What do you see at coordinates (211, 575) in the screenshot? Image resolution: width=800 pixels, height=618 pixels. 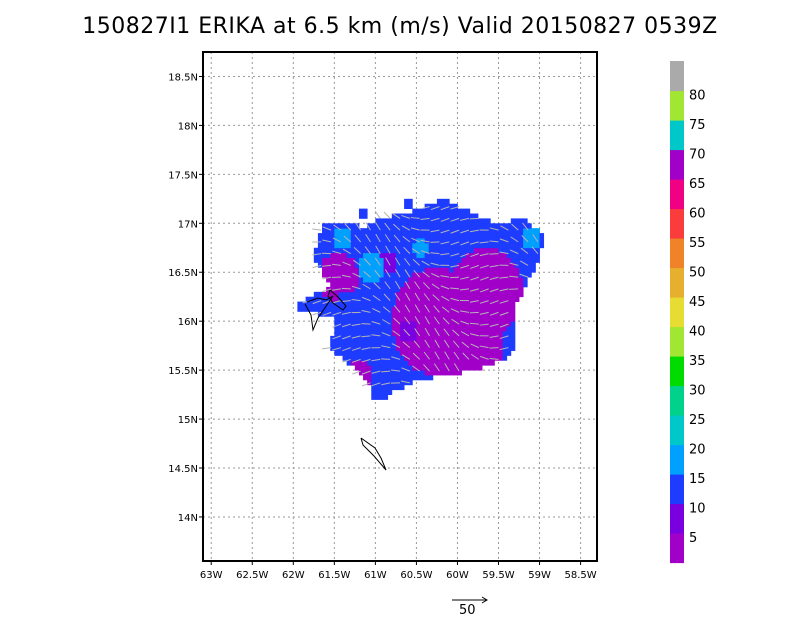 I see `x-tick-label: 63W` at bounding box center [211, 575].